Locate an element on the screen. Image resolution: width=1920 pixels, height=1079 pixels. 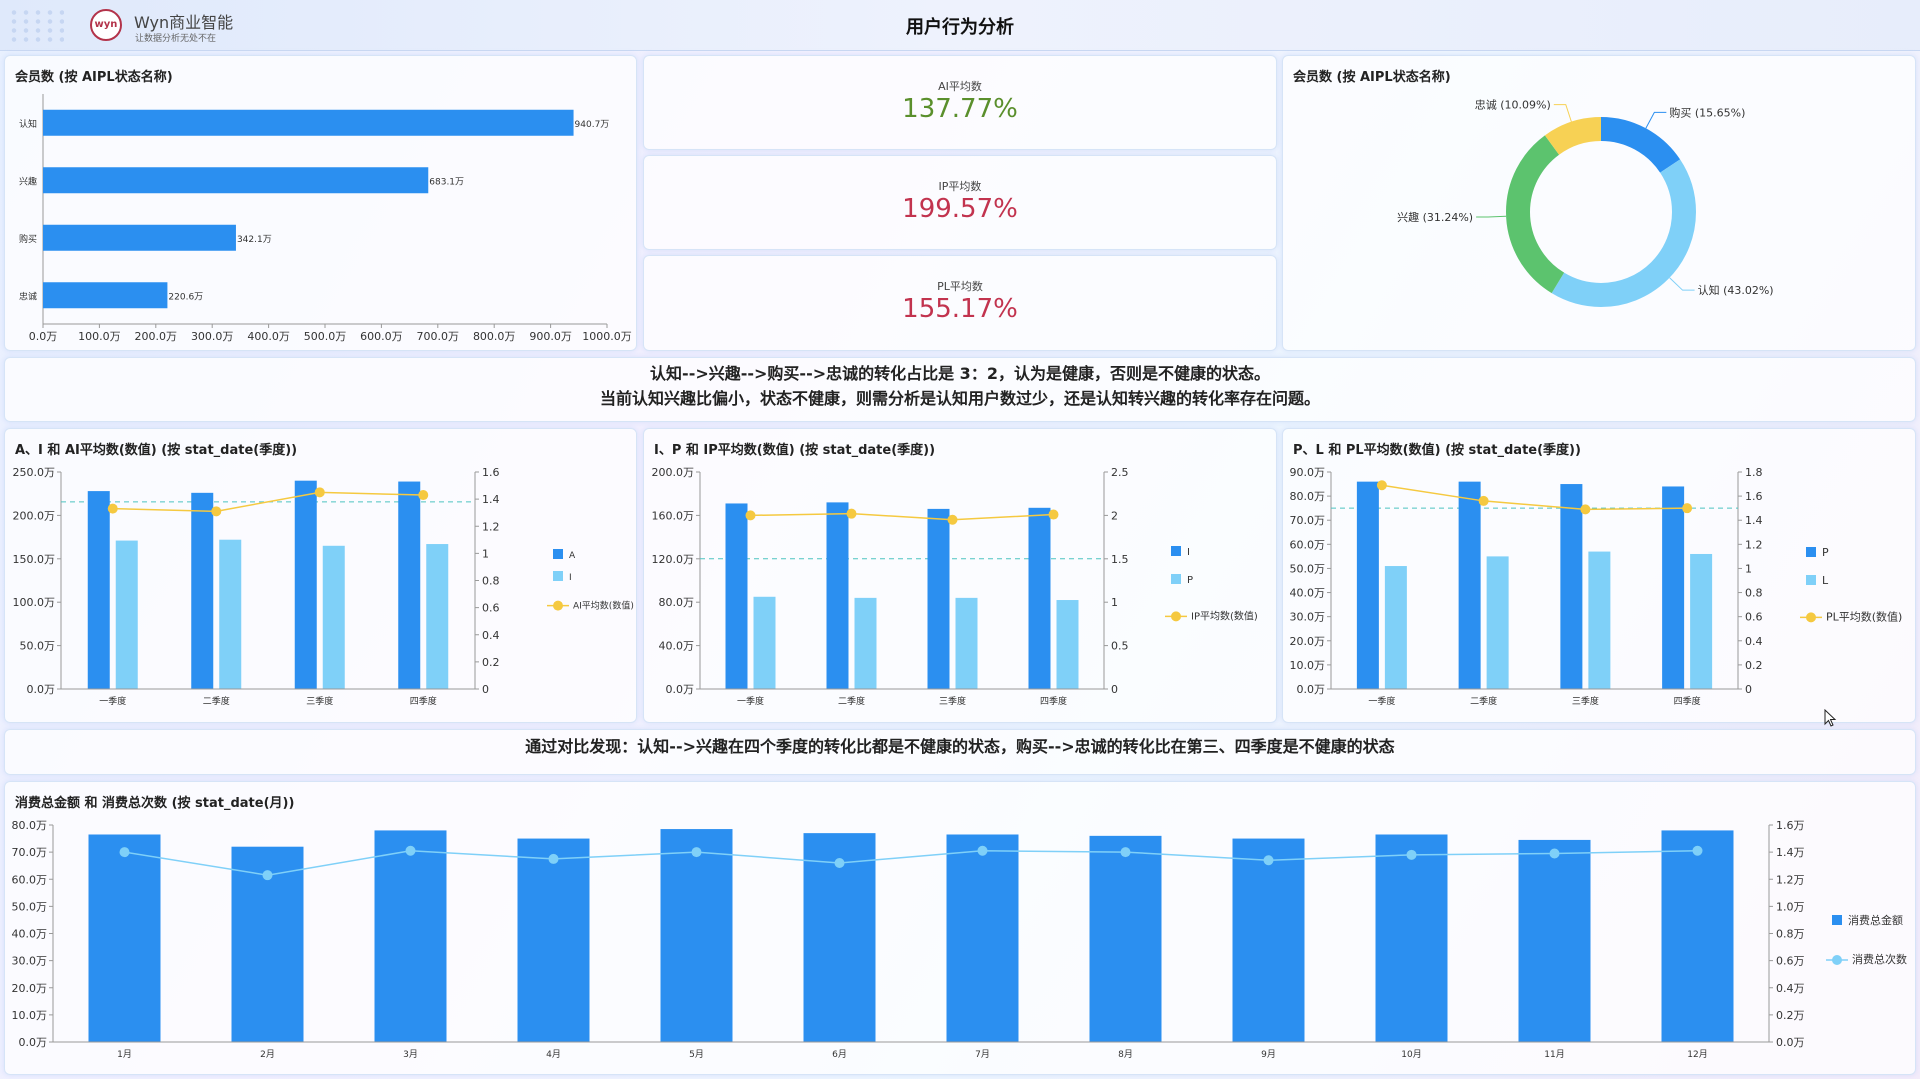
legend-label: P is located at coordinates (1190, 580).